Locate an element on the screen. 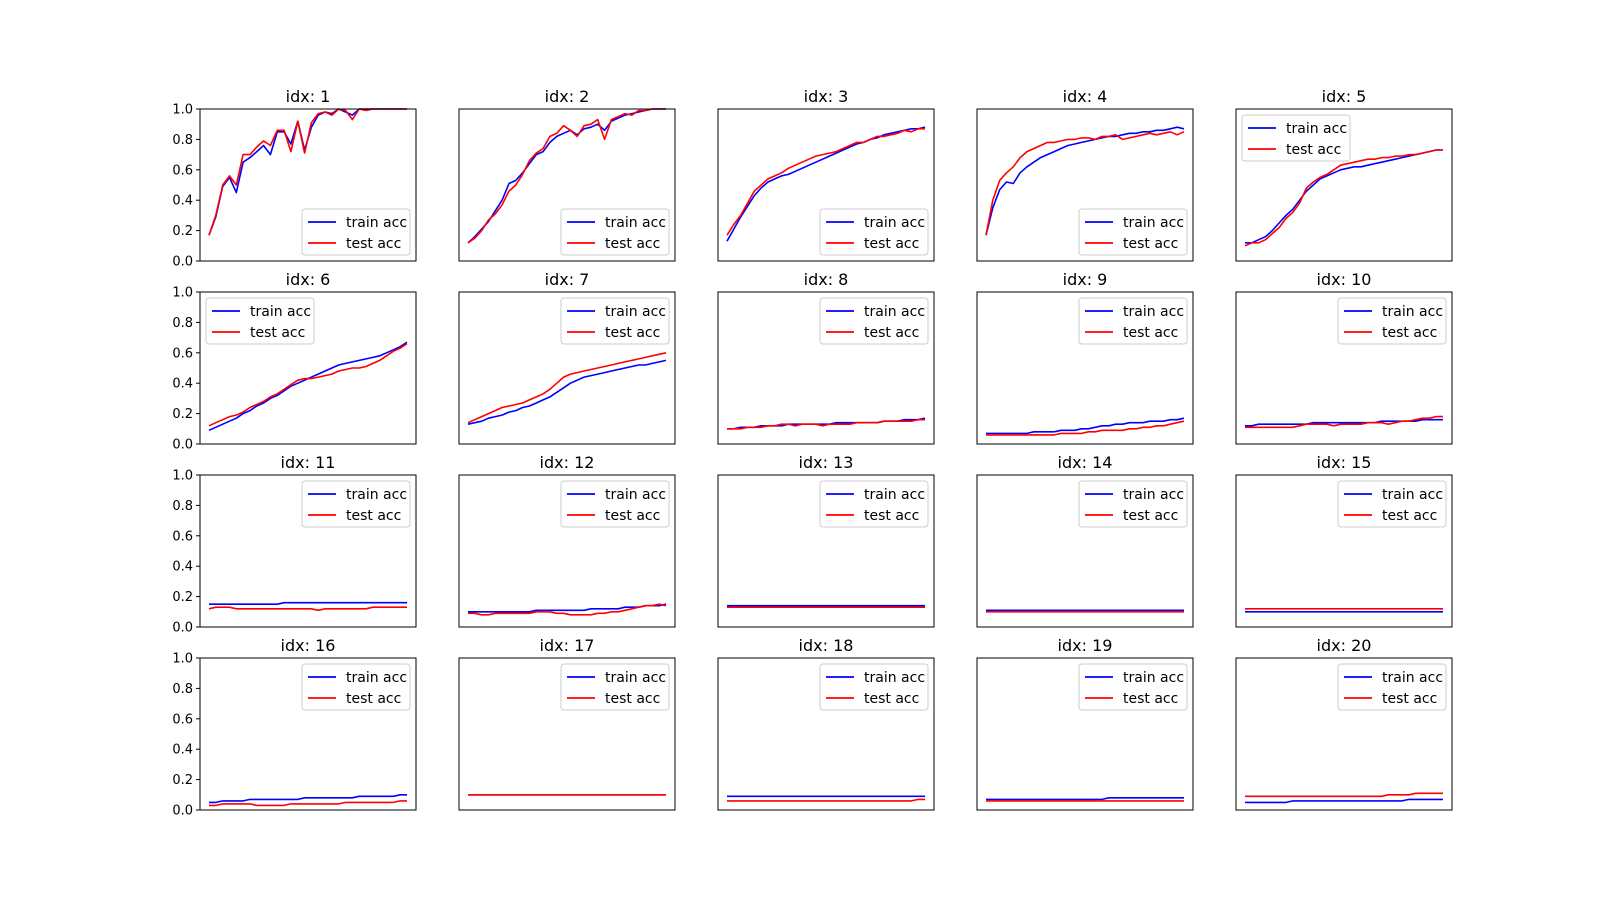  subplot-title: idx: 10 is located at coordinates (1344, 279).